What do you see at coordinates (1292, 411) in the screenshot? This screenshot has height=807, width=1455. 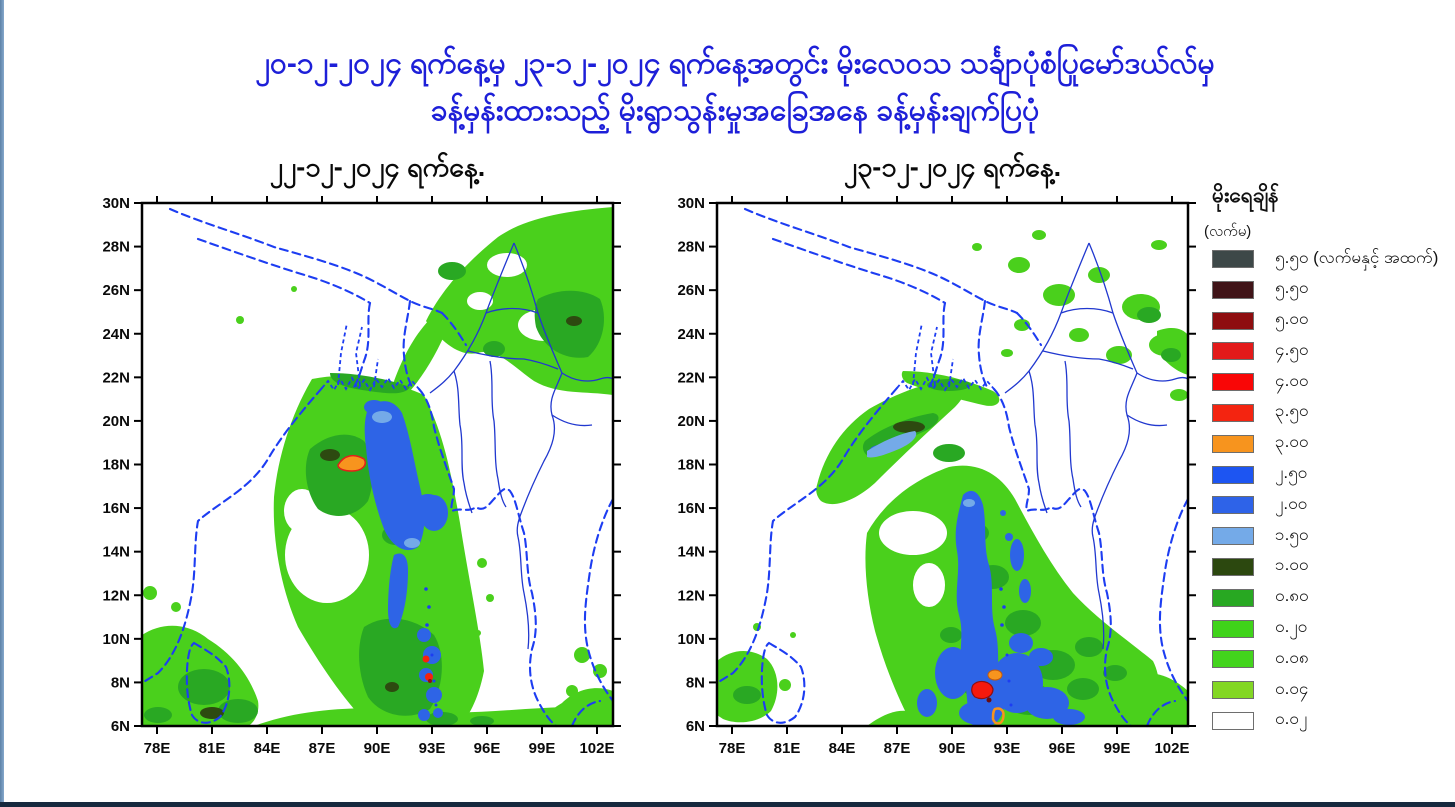 I see `legend-label: ၃.၅၀` at bounding box center [1292, 411].